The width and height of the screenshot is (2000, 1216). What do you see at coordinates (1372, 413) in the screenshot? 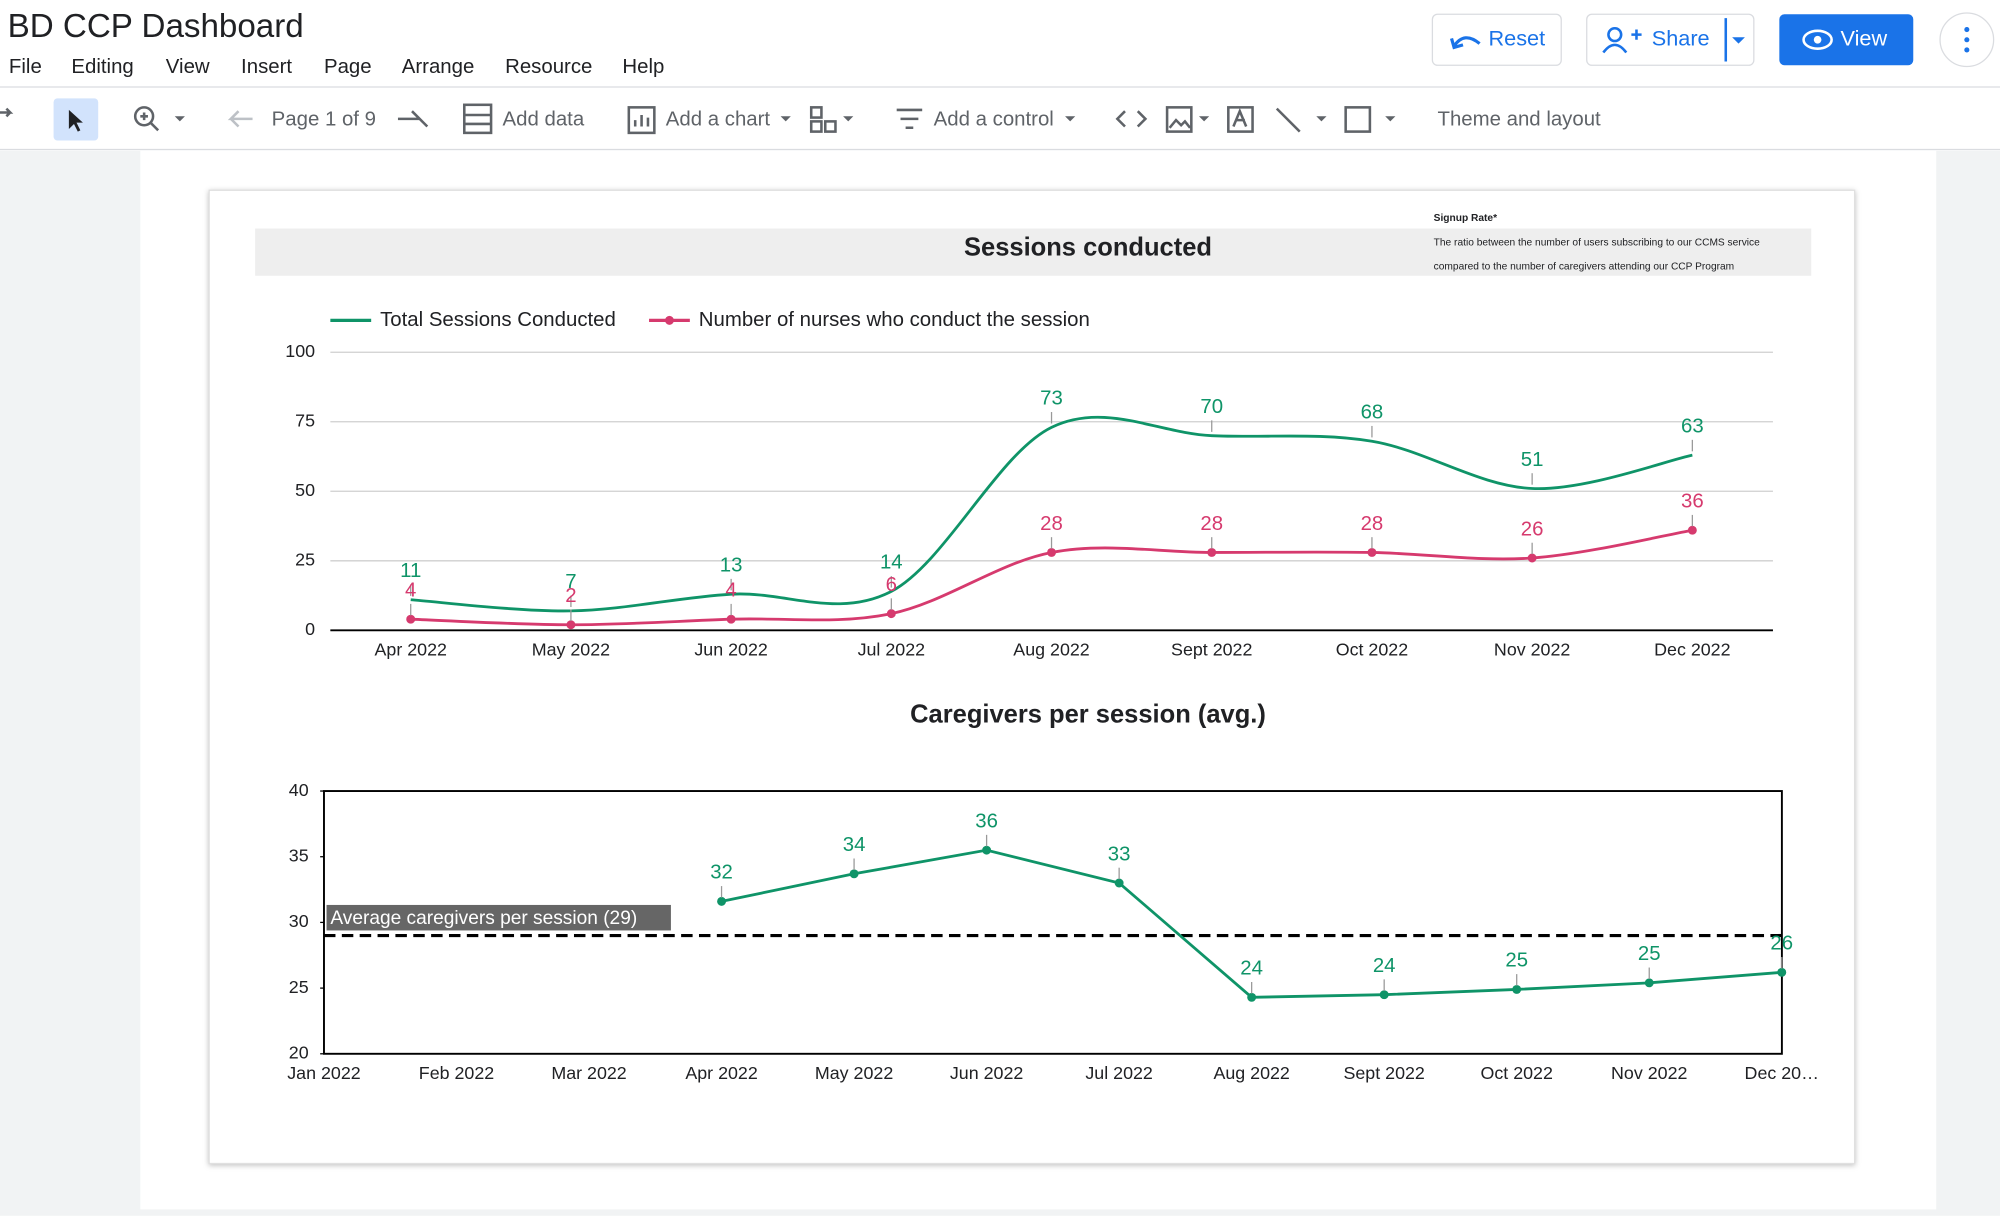
I see `data-label: 68` at bounding box center [1372, 413].